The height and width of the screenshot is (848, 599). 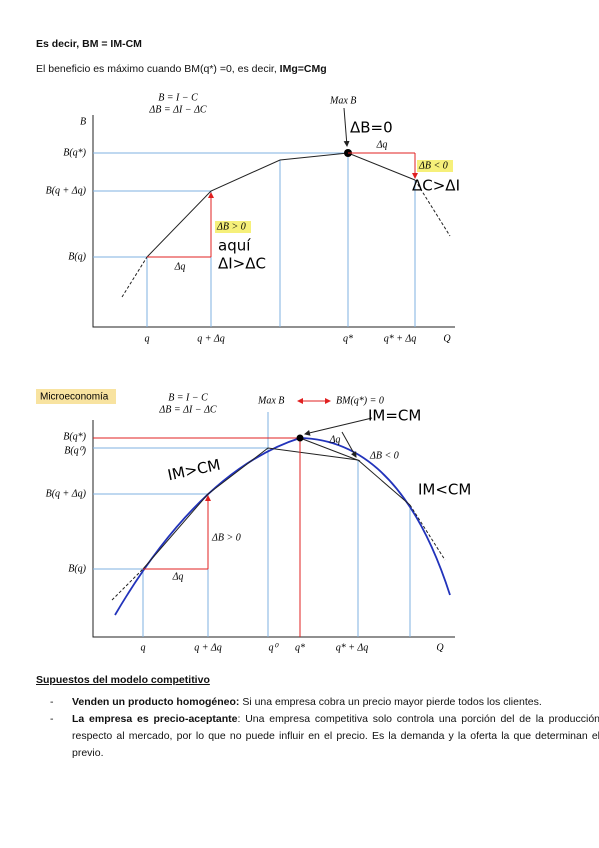 What do you see at coordinates (330, 449) in the screenshot?
I see `chord` at bounding box center [330, 449].